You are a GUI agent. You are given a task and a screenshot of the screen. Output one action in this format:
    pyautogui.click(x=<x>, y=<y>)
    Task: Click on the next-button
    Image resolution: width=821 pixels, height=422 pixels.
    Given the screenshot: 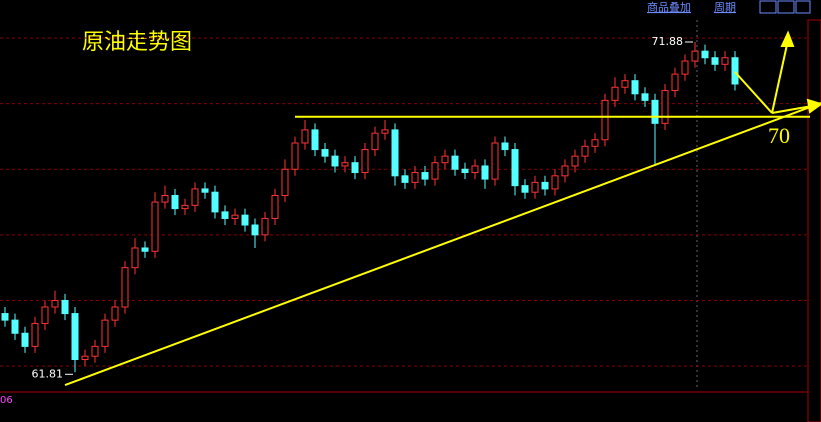 What is the action you would take?
    pyautogui.click(x=786, y=7)
    